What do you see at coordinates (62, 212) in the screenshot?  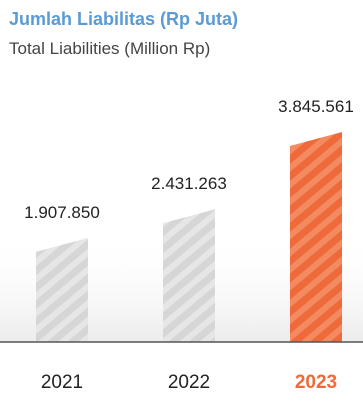 I see `value-label-2021: 1.907.850` at bounding box center [62, 212].